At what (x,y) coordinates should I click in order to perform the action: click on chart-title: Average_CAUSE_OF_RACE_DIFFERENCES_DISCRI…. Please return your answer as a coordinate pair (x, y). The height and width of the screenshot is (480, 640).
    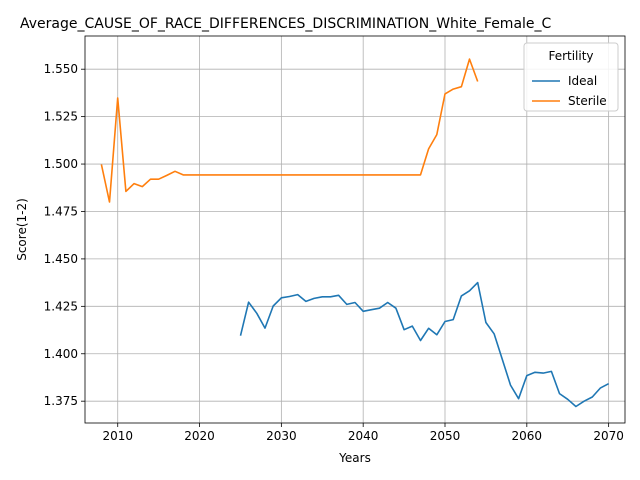
    Looking at the image, I should click on (286, 24).